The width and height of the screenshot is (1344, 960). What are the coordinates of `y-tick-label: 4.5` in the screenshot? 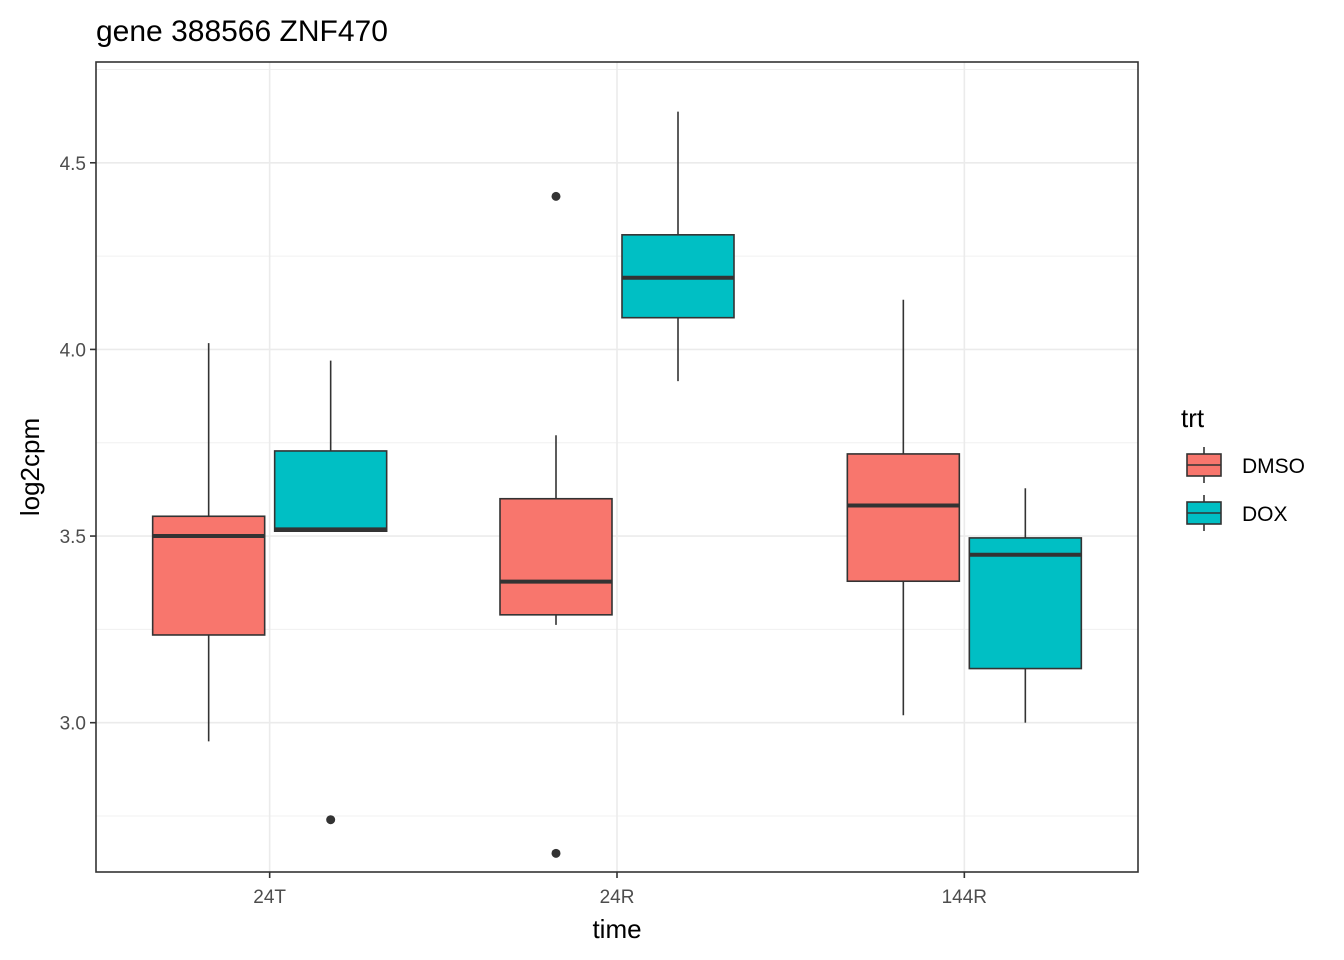 It's located at (73, 164).